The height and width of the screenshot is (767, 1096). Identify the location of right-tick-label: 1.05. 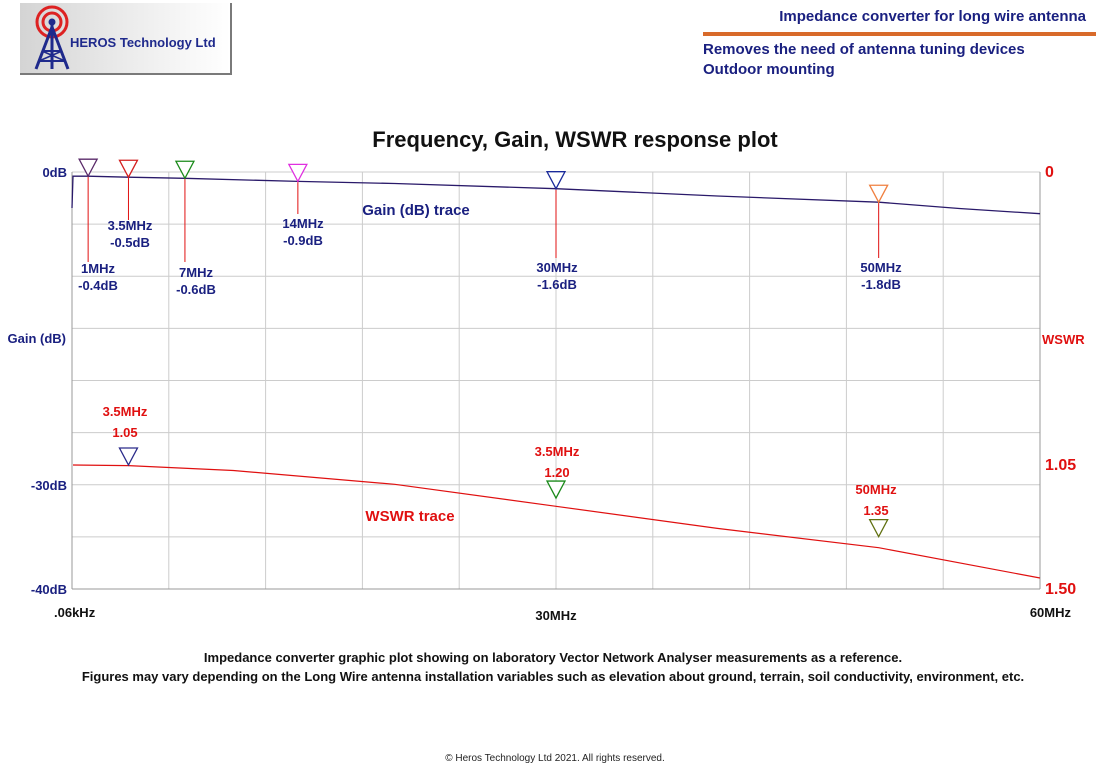
(1060, 465).